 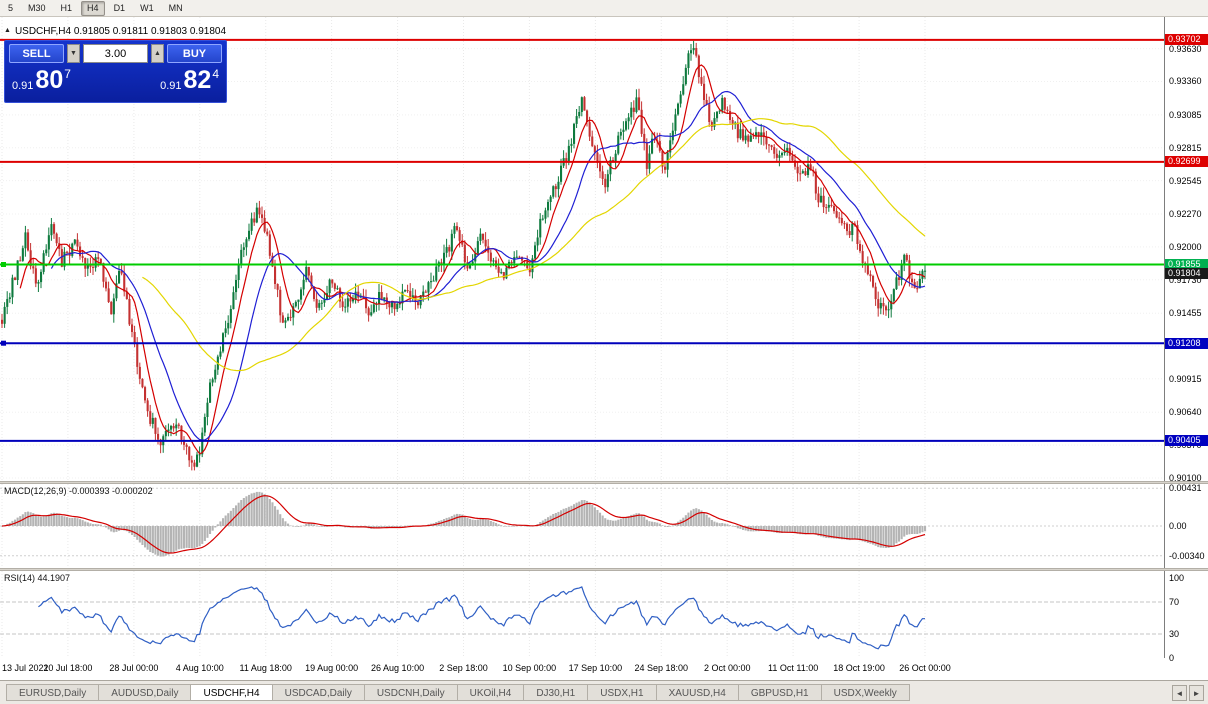 What do you see at coordinates (661, 668) in the screenshot?
I see `time-axis-label: 24 Sep 18:00` at bounding box center [661, 668].